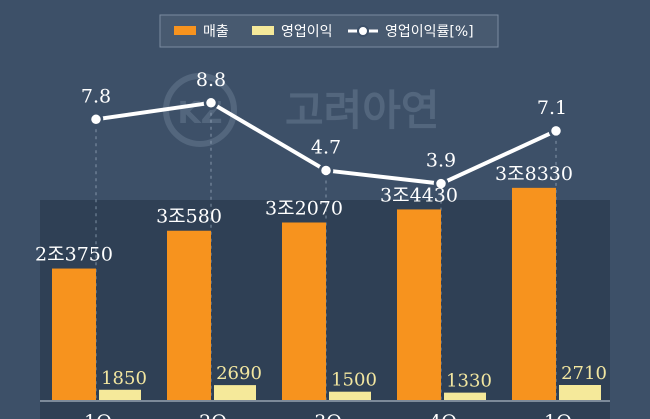 The width and height of the screenshot is (650, 419). I want to click on x-tick-label: 2Q, so click(213, 415).